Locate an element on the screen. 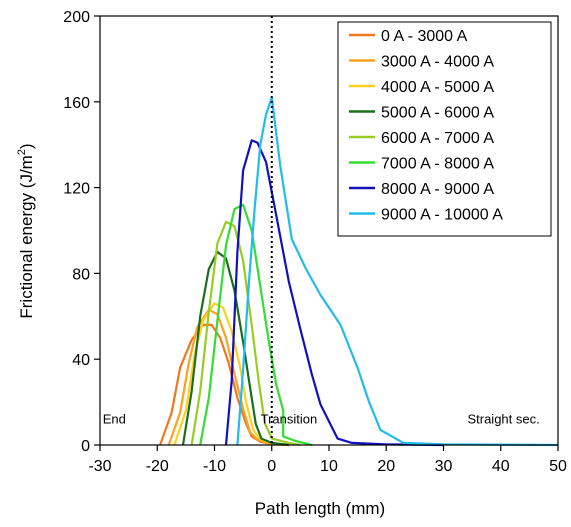  y-tick-label: 120 is located at coordinates (76, 189).